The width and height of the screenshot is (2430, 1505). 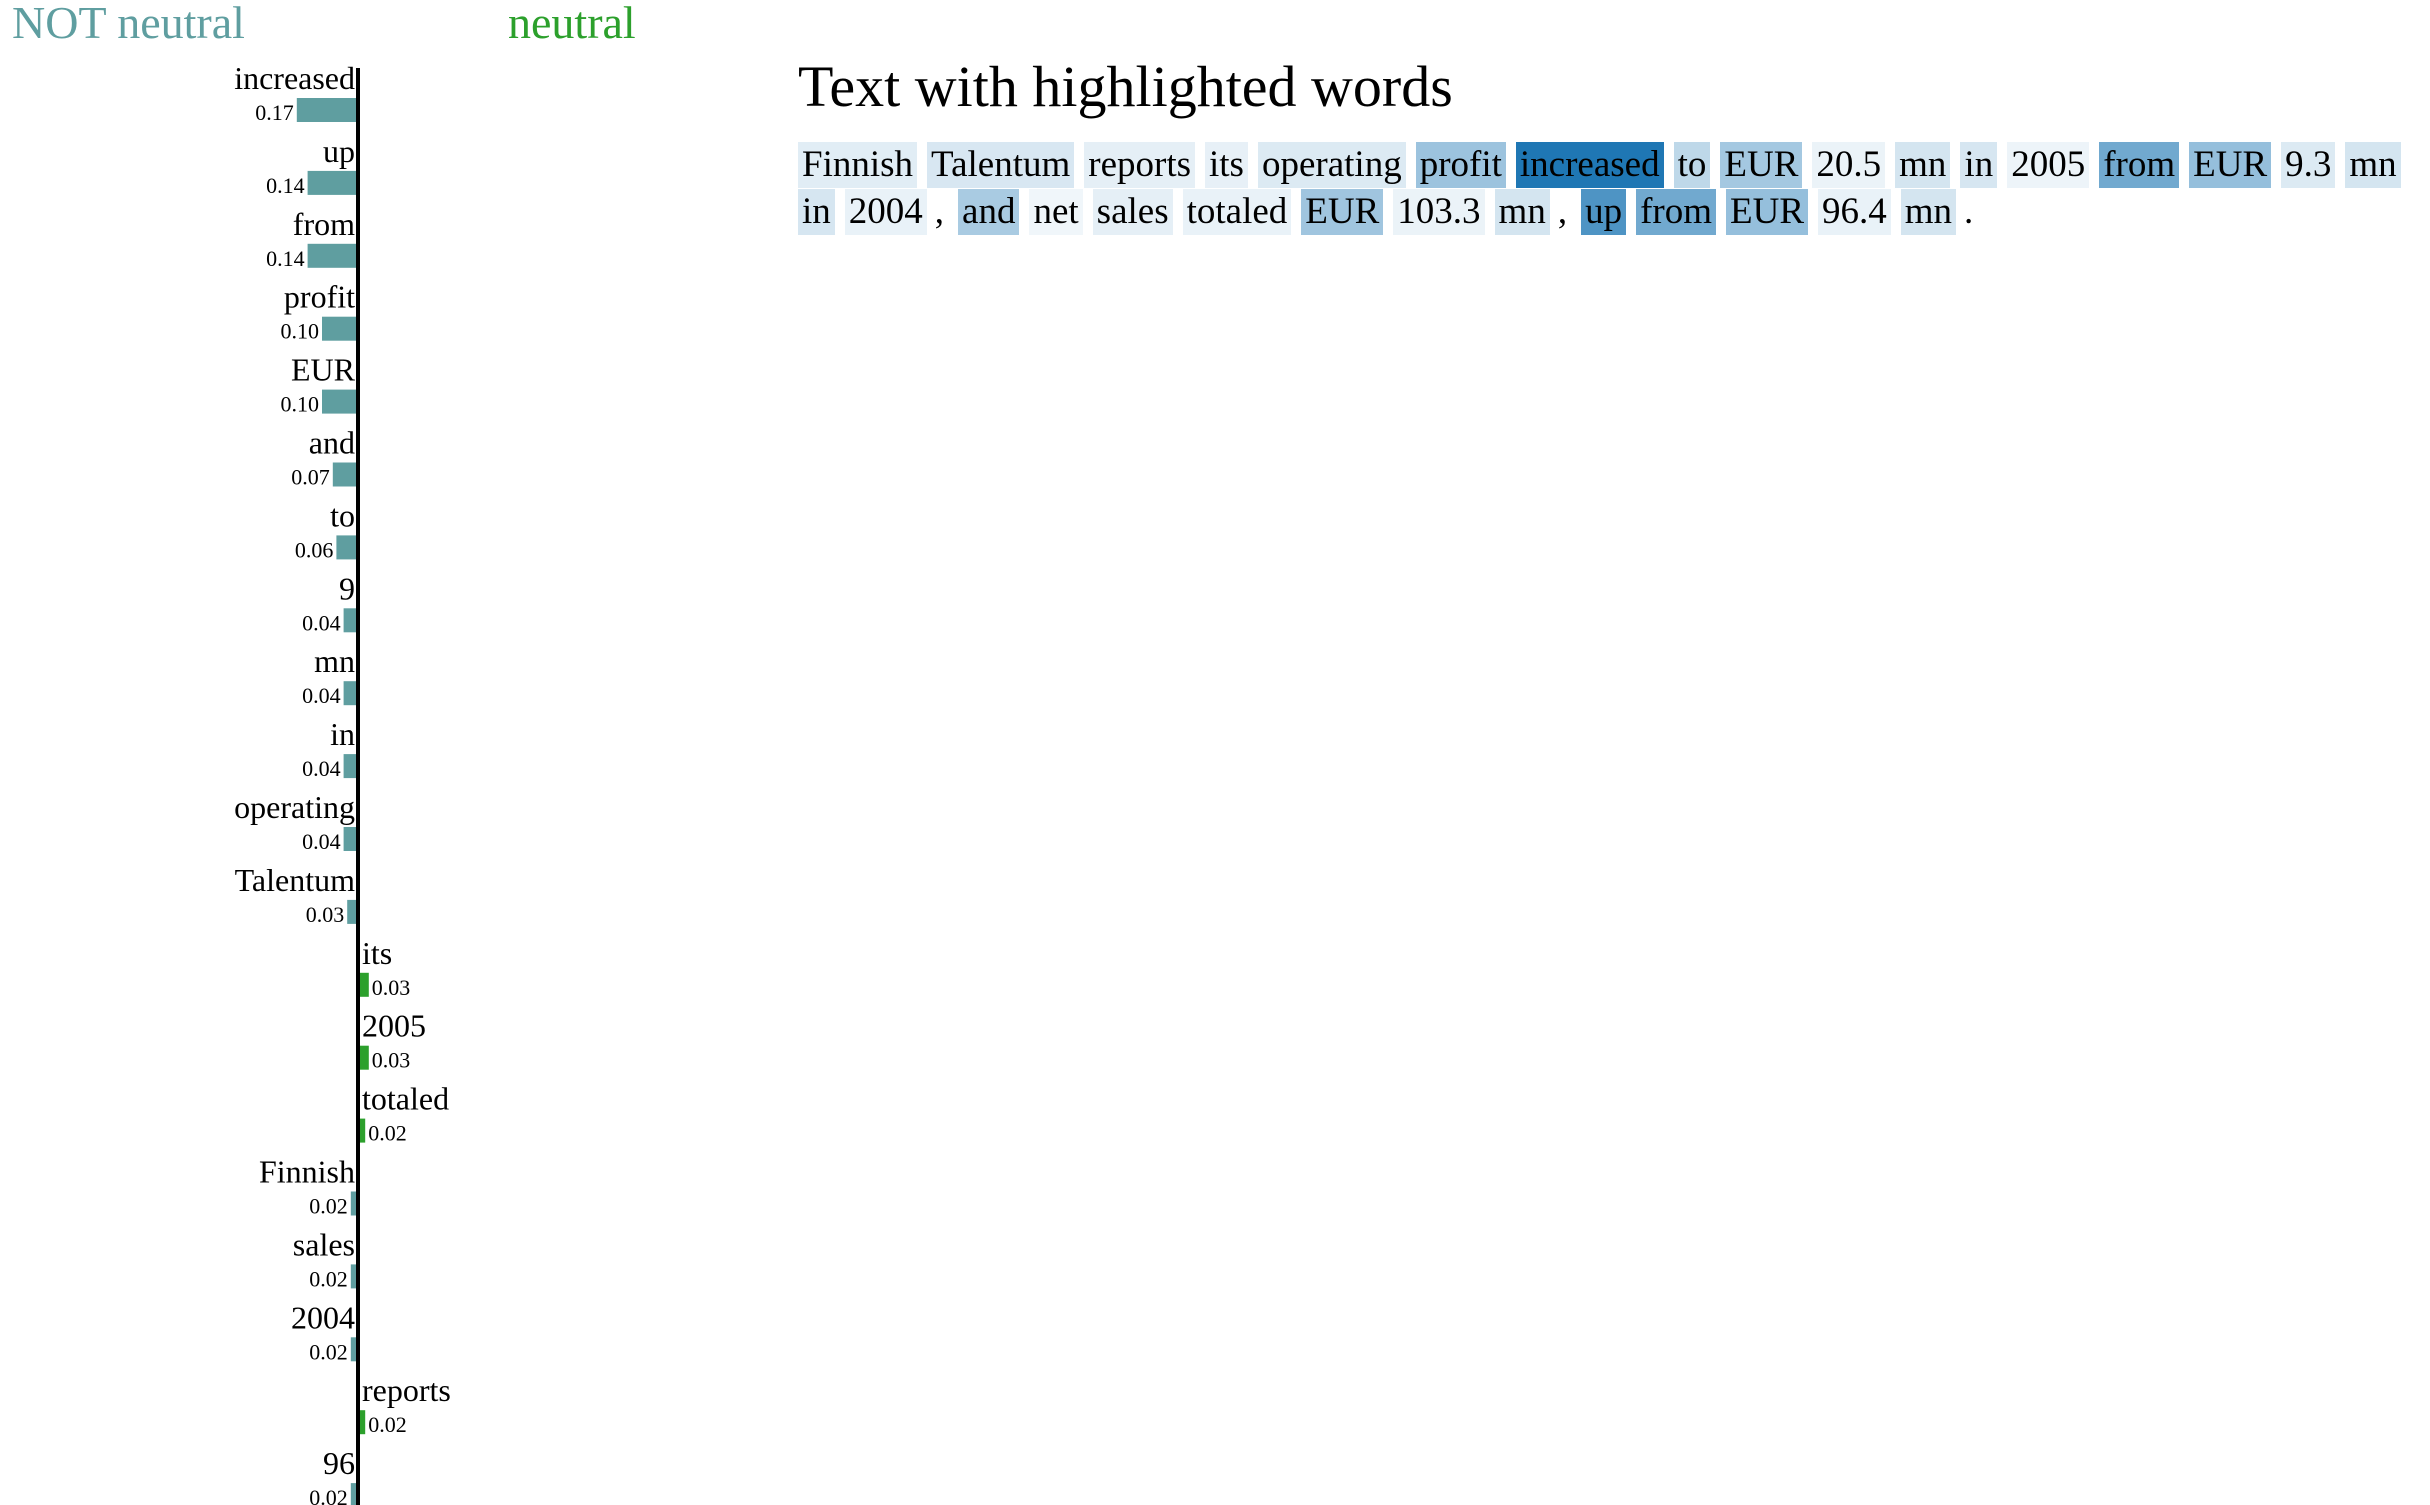 What do you see at coordinates (405, 1099) in the screenshot?
I see `word-label-totaled: totaled` at bounding box center [405, 1099].